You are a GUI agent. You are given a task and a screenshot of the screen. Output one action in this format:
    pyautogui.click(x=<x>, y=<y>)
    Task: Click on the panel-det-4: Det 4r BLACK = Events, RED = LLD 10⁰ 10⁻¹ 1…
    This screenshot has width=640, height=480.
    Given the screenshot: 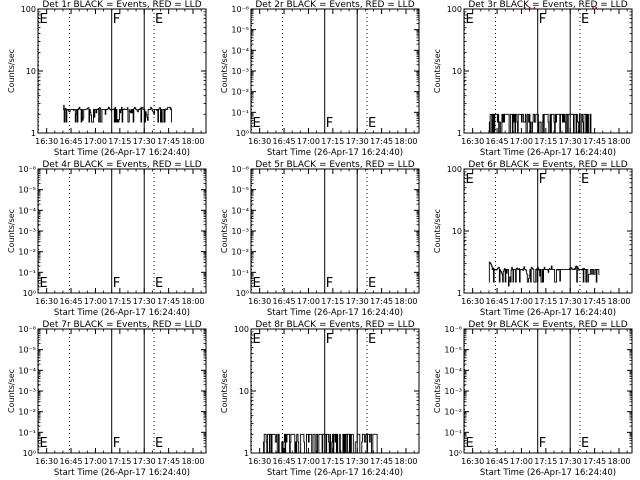 What is the action you would take?
    pyautogui.click(x=107, y=239)
    